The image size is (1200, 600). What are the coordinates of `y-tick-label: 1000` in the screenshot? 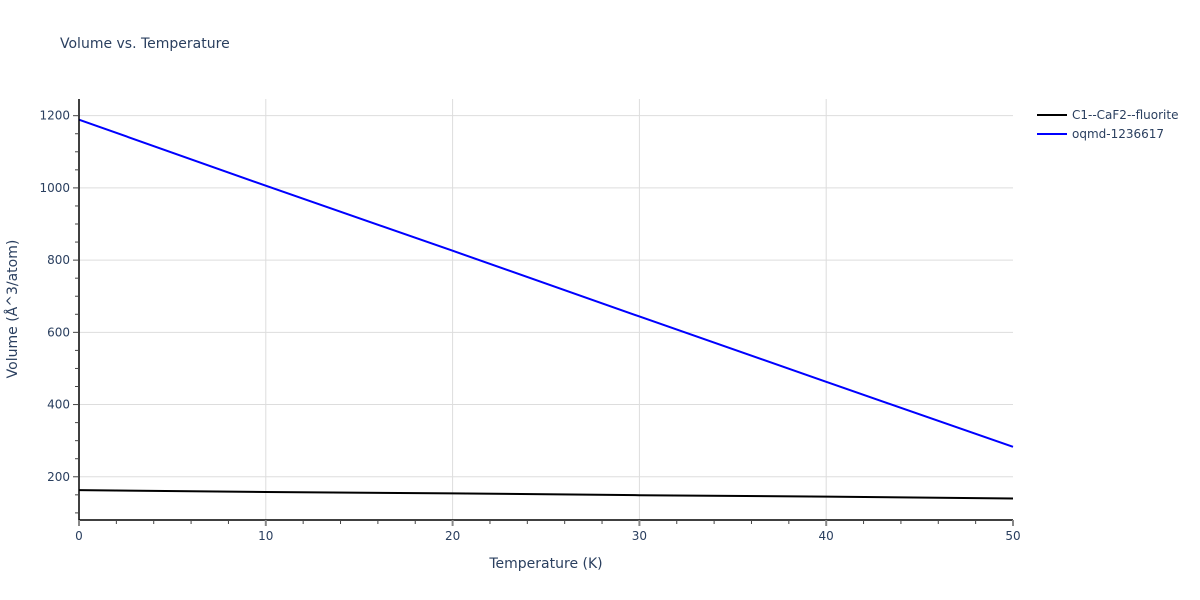 It's located at (54, 188).